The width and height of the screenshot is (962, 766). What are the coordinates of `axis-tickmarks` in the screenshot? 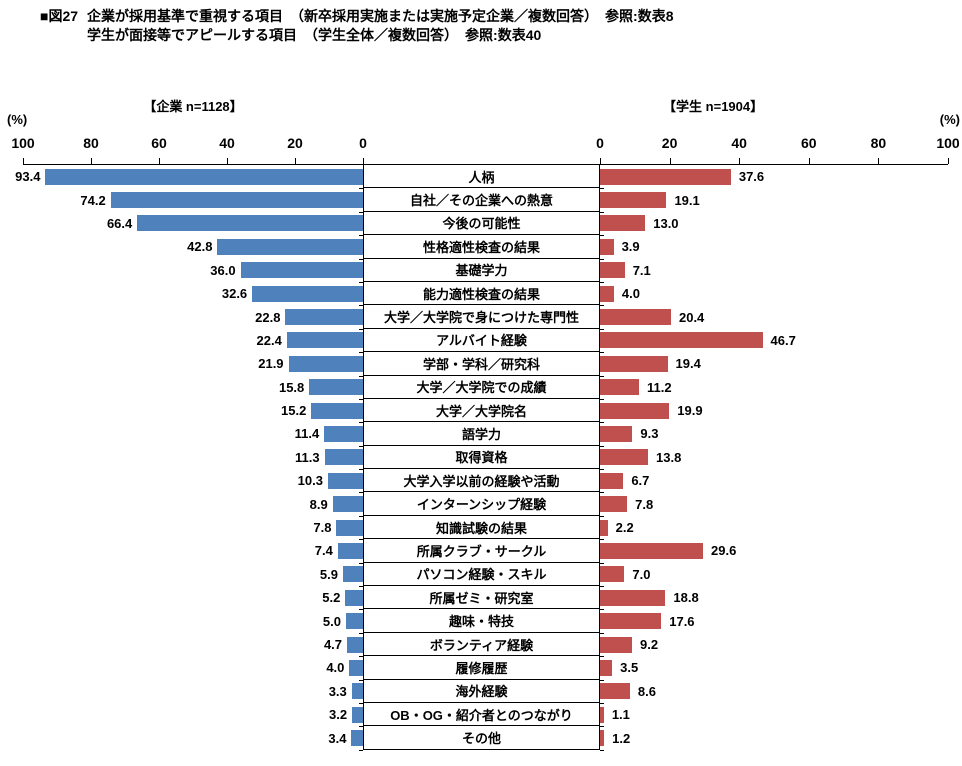 It's located at (486, 161).